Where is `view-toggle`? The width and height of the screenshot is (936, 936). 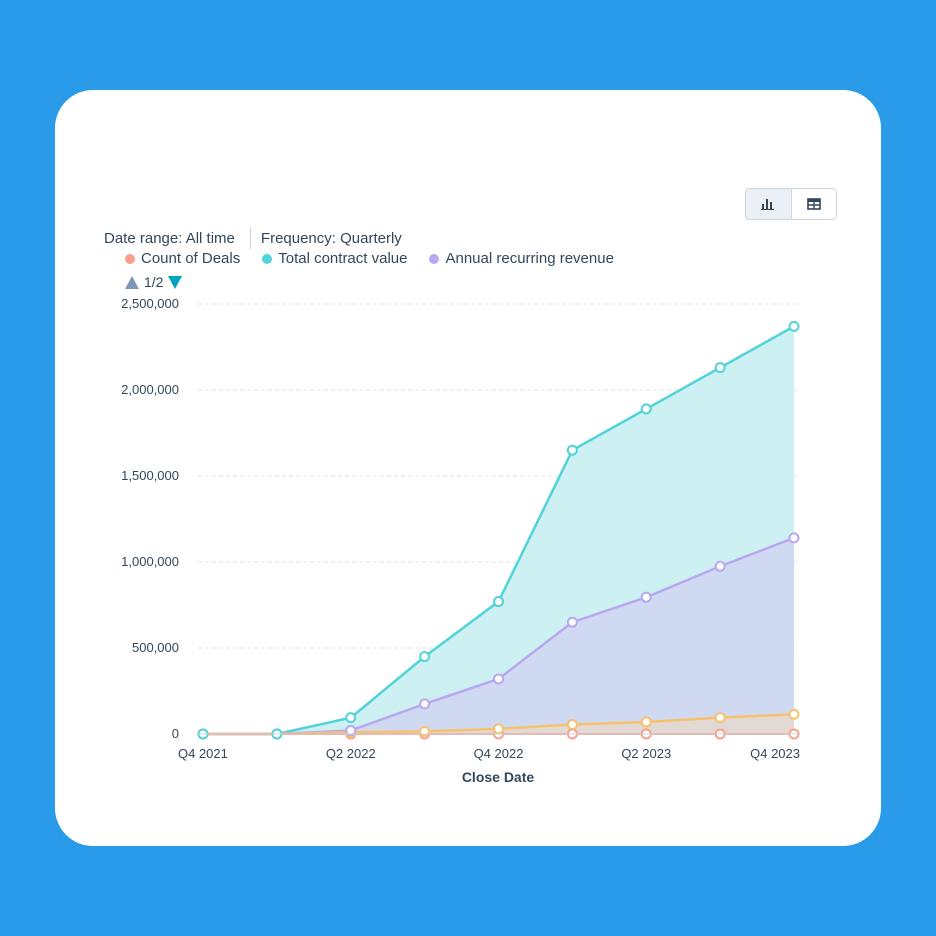 view-toggle is located at coordinates (791, 204).